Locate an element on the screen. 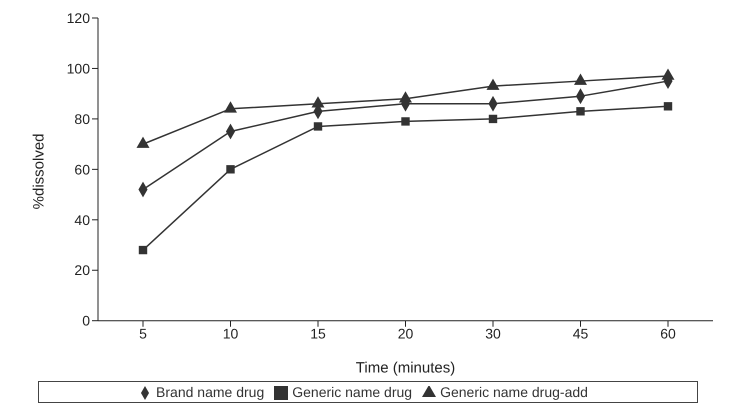  y-axis-title: %dissolved is located at coordinates (39, 171).